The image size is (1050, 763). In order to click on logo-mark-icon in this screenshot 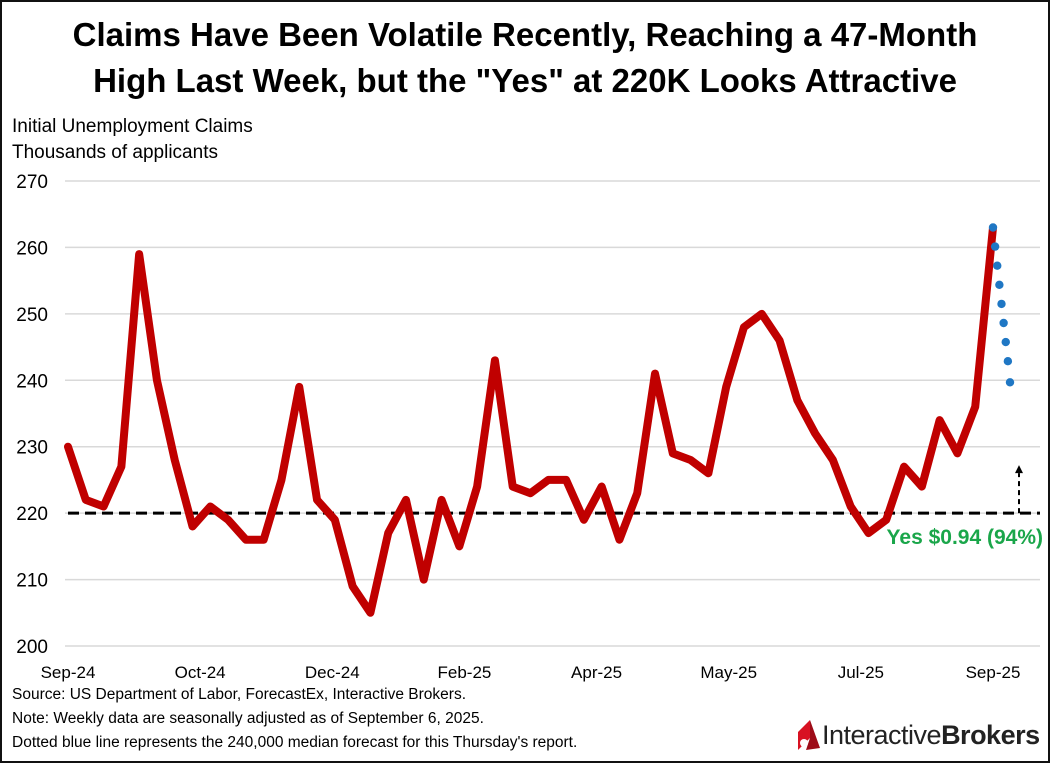, I will do `click(809, 735)`.